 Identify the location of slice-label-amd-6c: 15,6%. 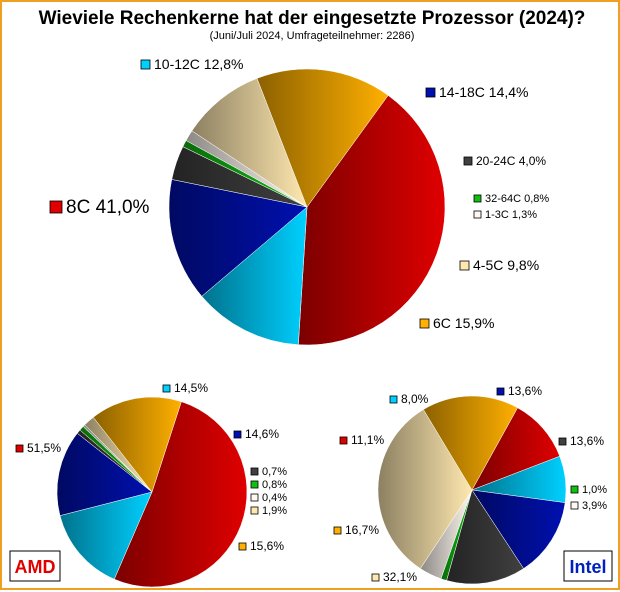
(267, 546).